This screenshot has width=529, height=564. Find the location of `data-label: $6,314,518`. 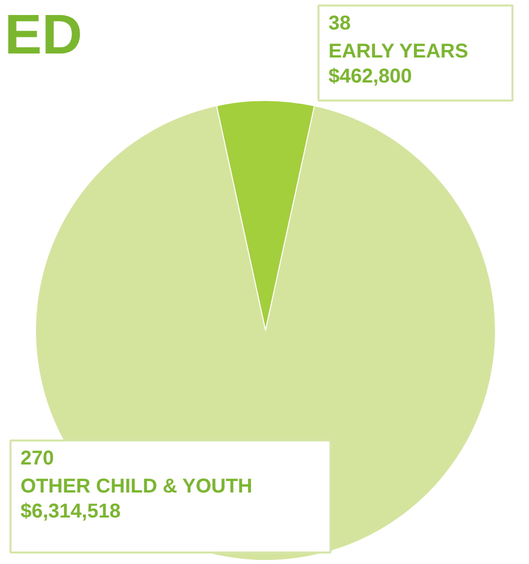

data-label: $6,314,518 is located at coordinates (70, 511).